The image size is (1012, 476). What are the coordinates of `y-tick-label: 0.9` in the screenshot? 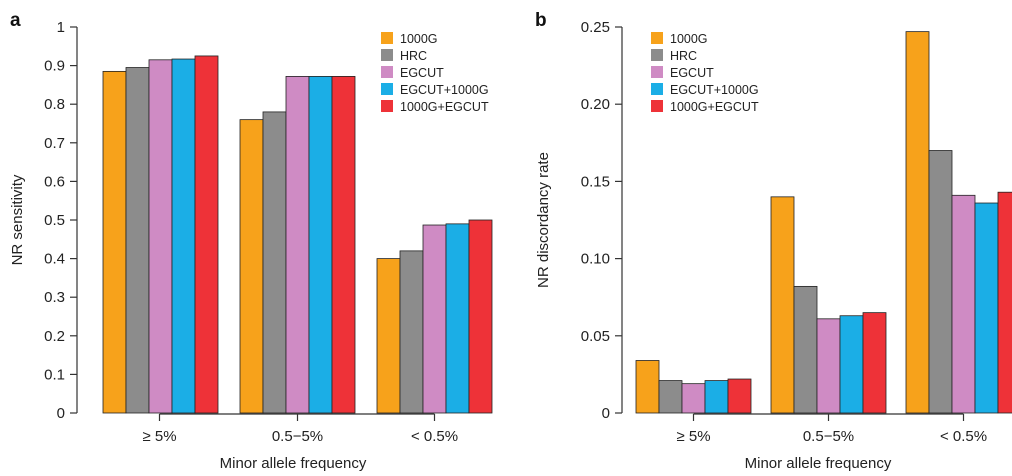 It's located at (54, 66).